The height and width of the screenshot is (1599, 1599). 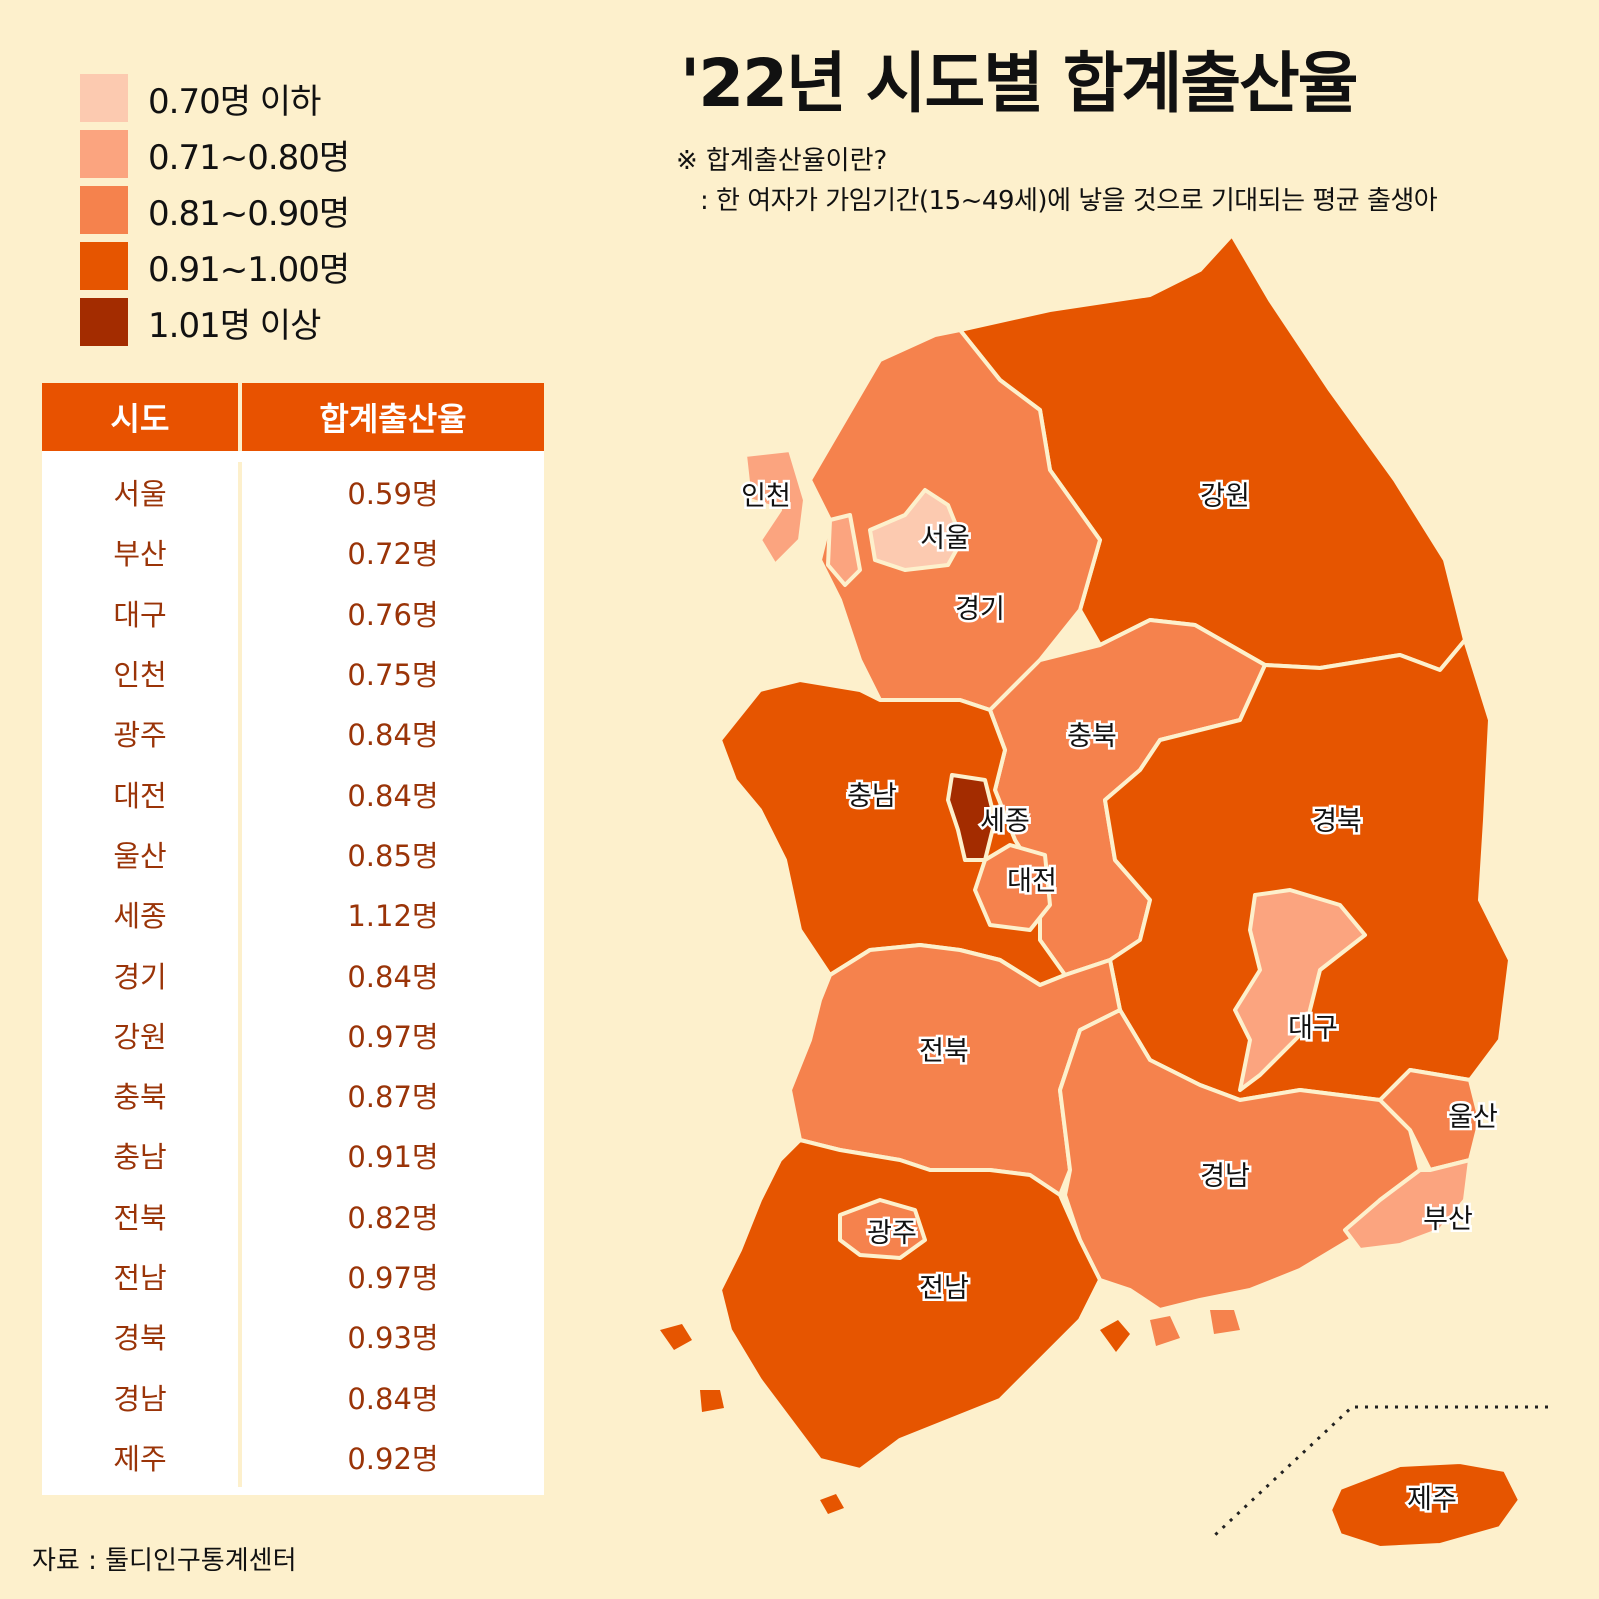 I want to click on cell-region: 서울, so click(x=140, y=494).